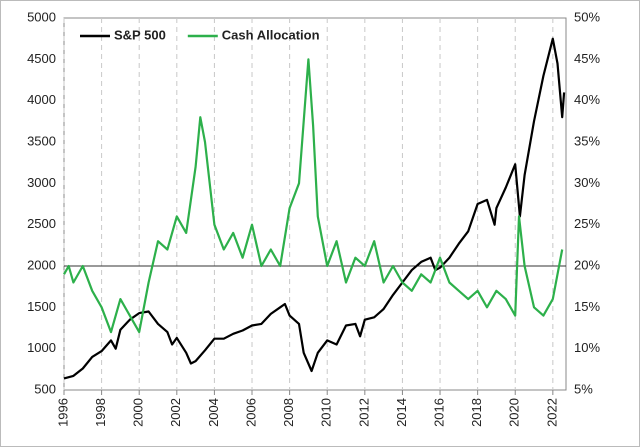  What do you see at coordinates (41, 264) in the screenshot?
I see `y-tick-label: 2000` at bounding box center [41, 264].